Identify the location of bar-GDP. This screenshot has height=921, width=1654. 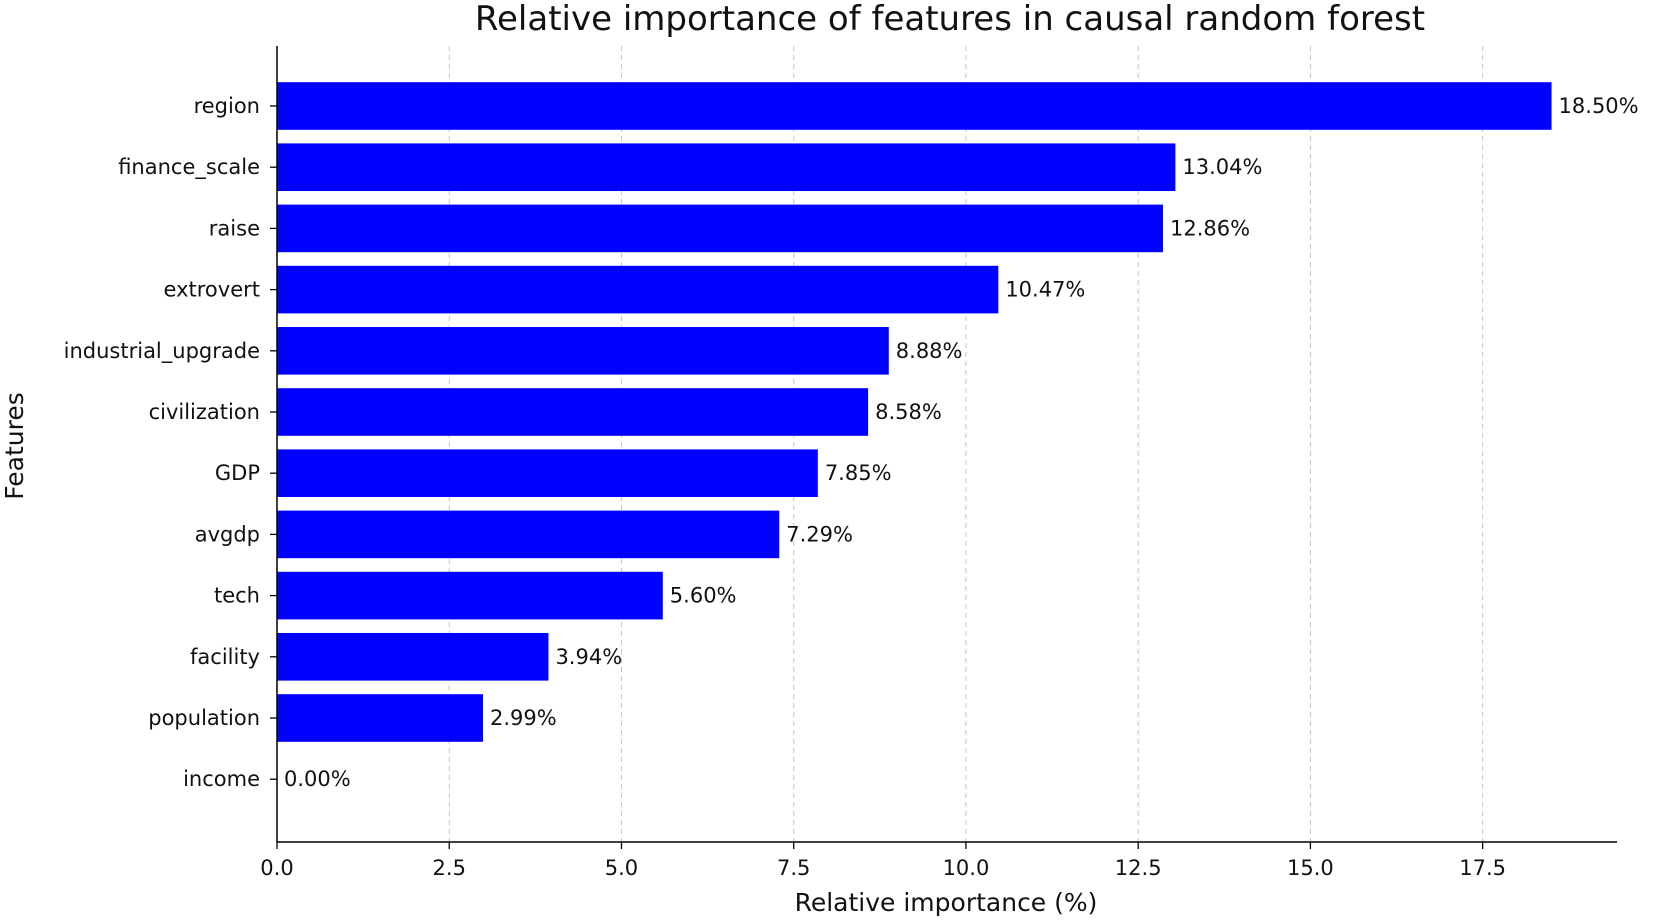
(547, 473).